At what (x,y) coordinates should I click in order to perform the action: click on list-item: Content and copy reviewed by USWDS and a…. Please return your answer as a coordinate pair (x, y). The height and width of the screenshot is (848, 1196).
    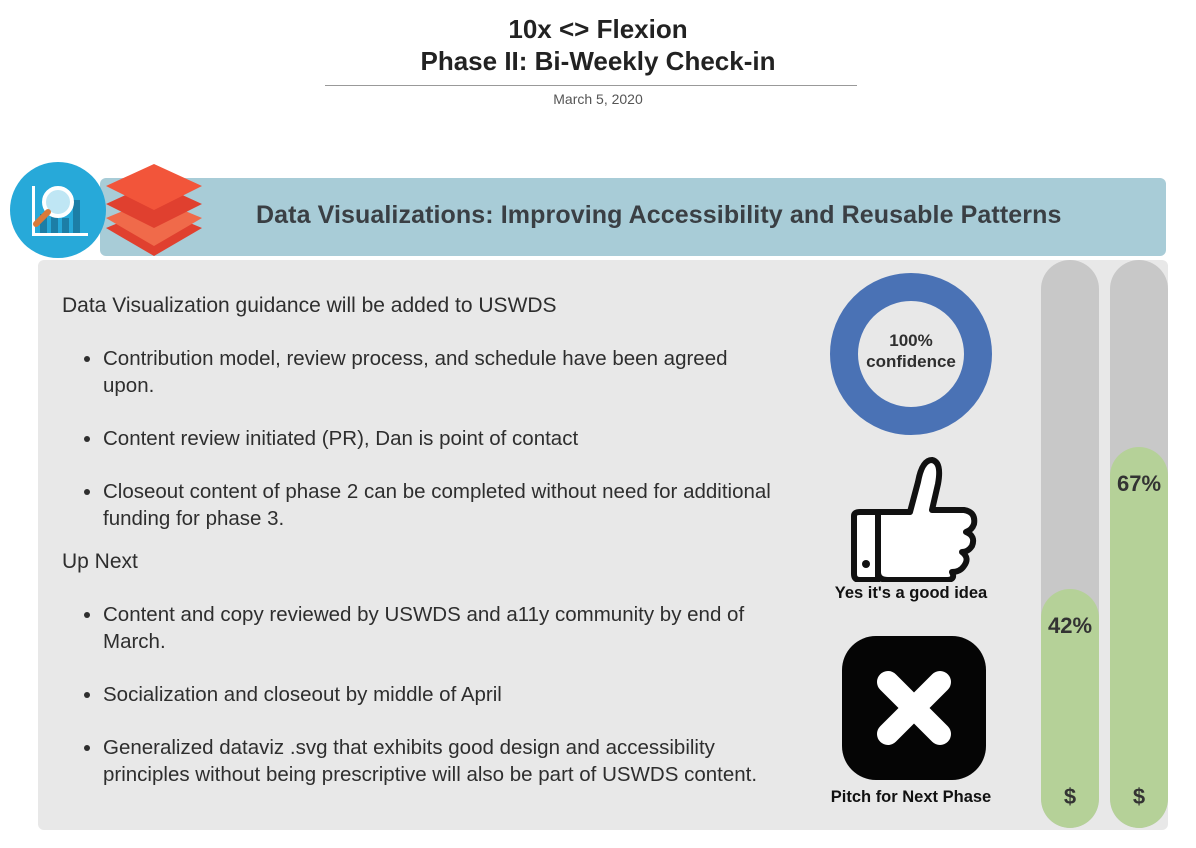
    Looking at the image, I should click on (448, 628).